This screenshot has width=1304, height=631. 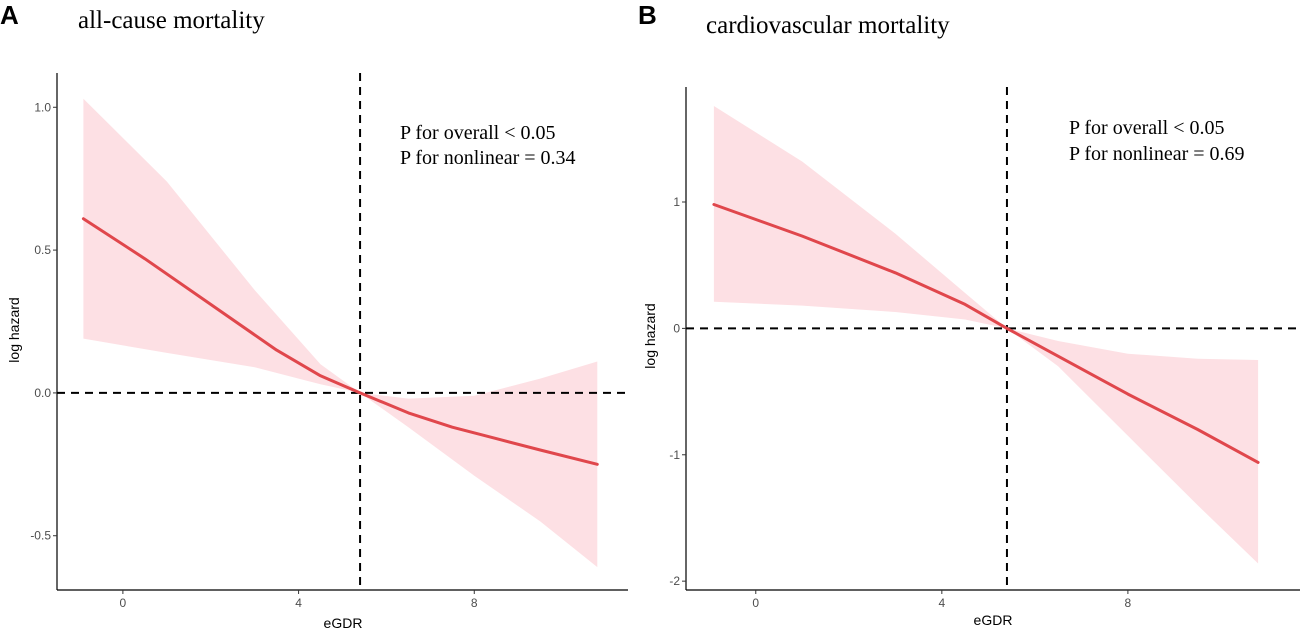 I want to click on panel-letter-a: A, so click(x=9, y=15).